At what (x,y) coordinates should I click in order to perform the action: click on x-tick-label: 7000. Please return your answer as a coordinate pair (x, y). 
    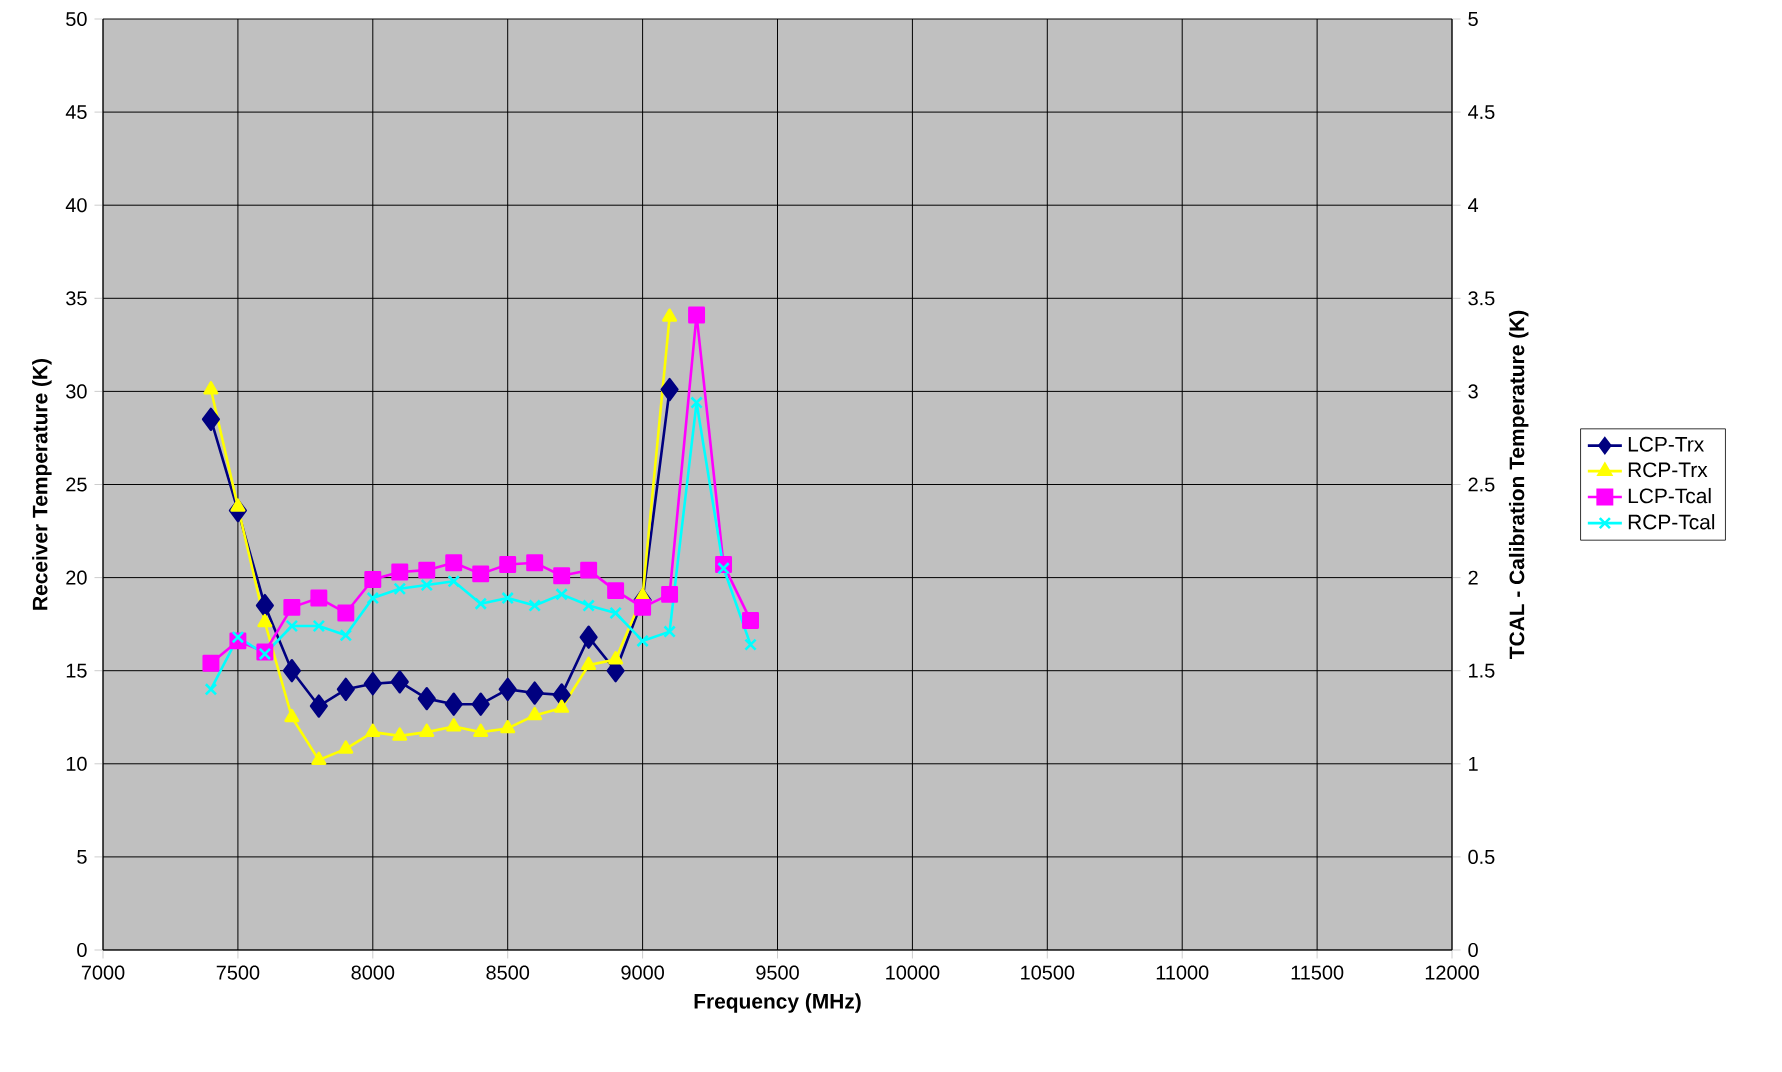
    Looking at the image, I should click on (103, 972).